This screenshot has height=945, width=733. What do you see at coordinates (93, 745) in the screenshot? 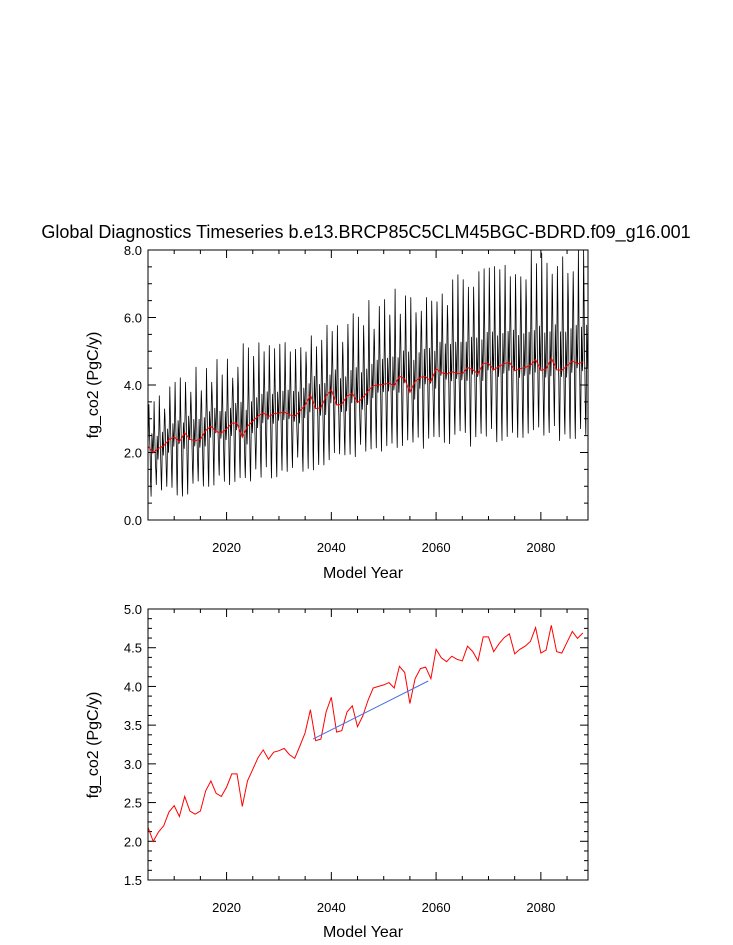
I see `bottom-y-axis-label: fg_co2 (PgC/y)` at bounding box center [93, 745].